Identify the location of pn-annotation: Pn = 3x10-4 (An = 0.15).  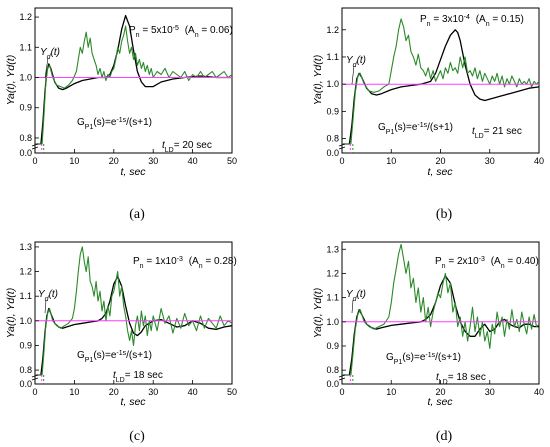
(472, 21).